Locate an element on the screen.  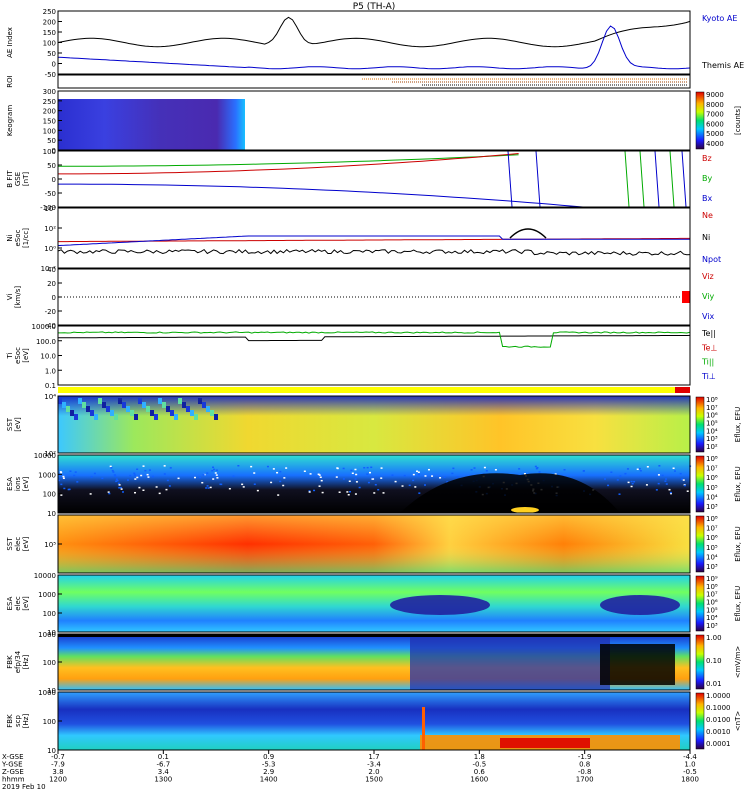
colorbar-label: 7000 is located at coordinates (715, 115).